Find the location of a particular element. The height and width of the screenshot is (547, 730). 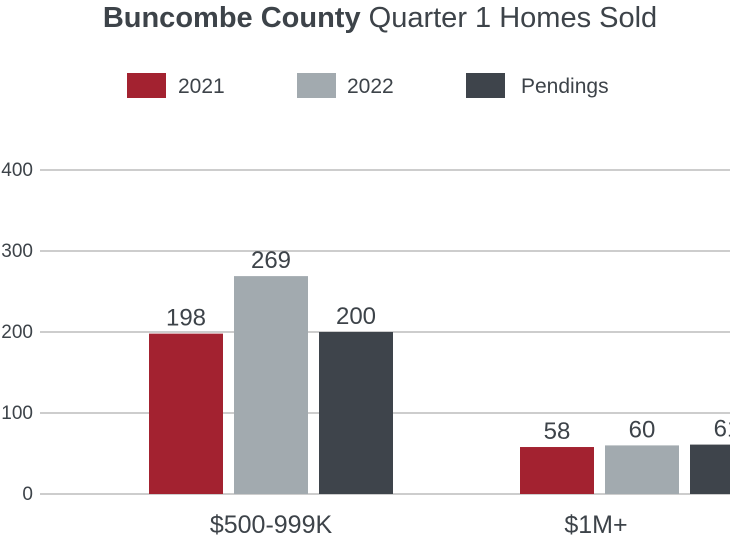

legend-label-2021: 2021 is located at coordinates (201, 86).